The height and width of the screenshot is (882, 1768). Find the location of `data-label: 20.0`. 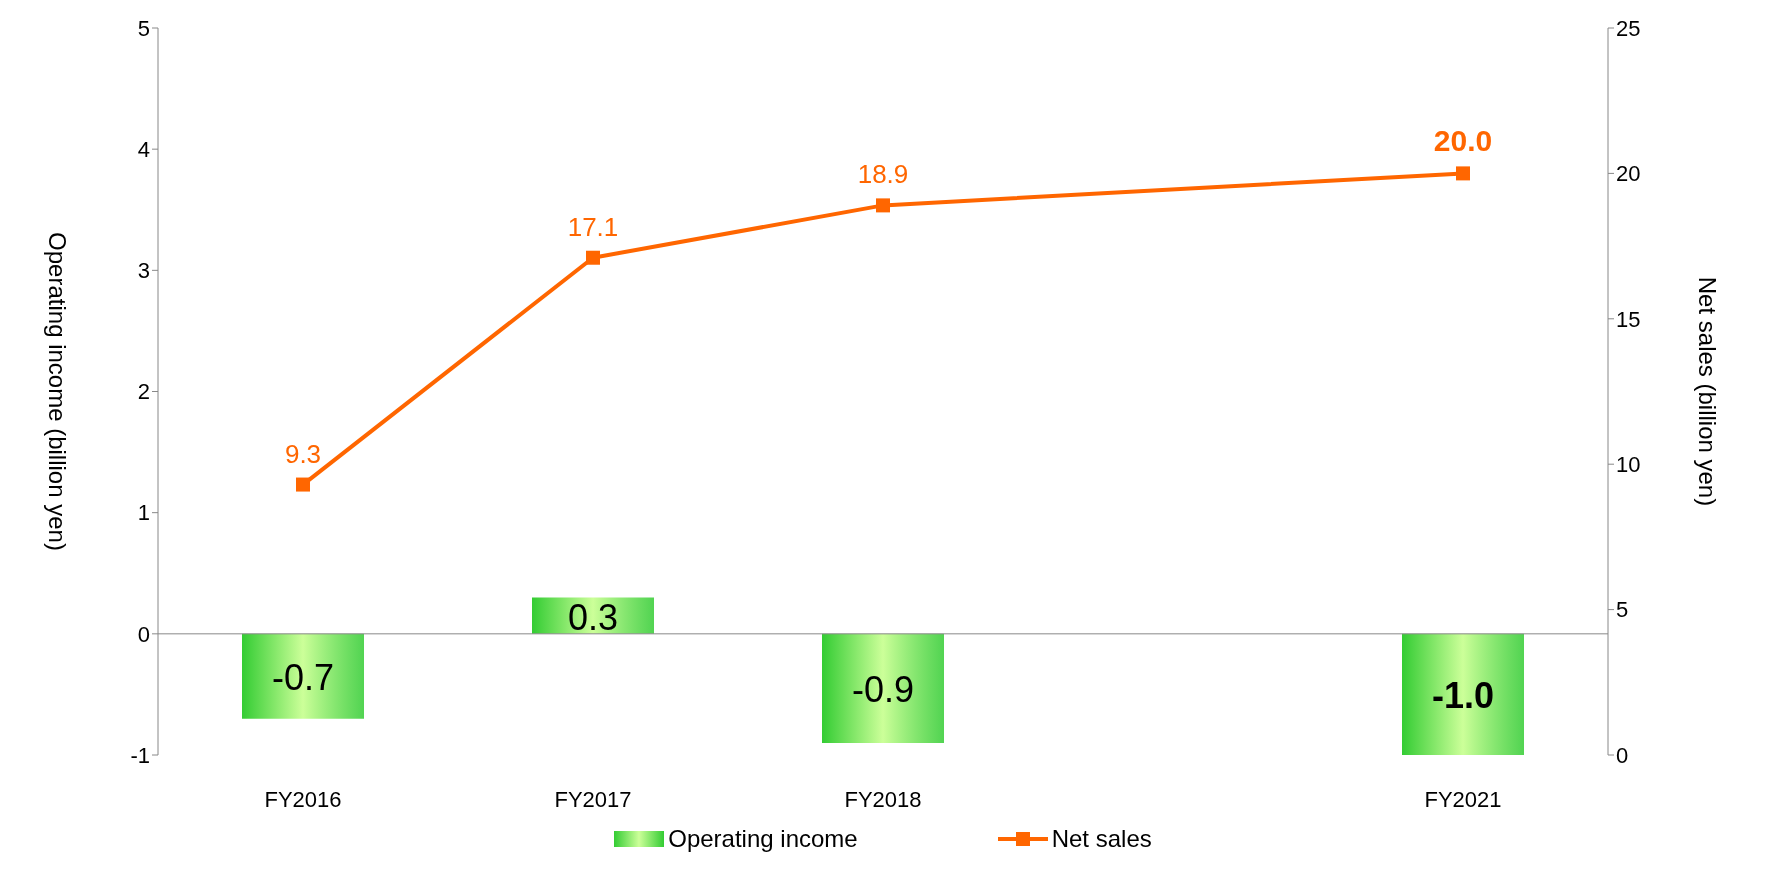

data-label: 20.0 is located at coordinates (1463, 141).